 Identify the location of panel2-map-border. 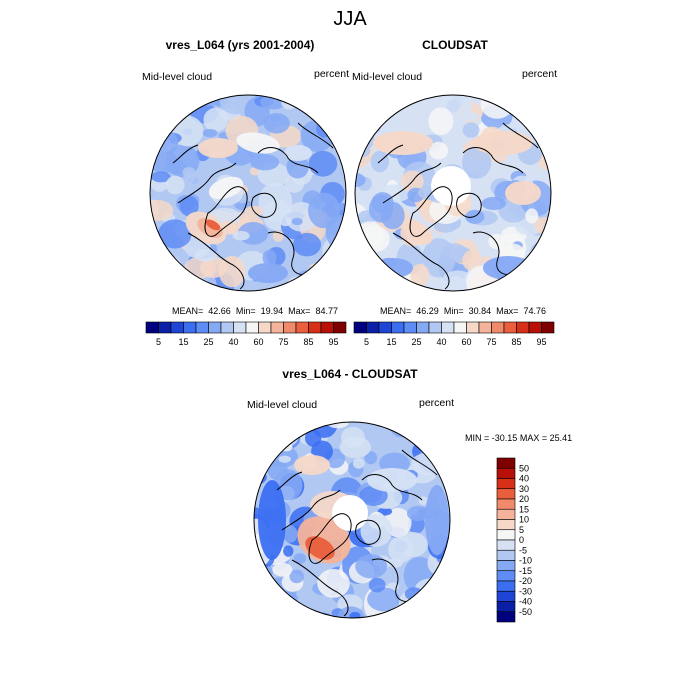
(453, 193).